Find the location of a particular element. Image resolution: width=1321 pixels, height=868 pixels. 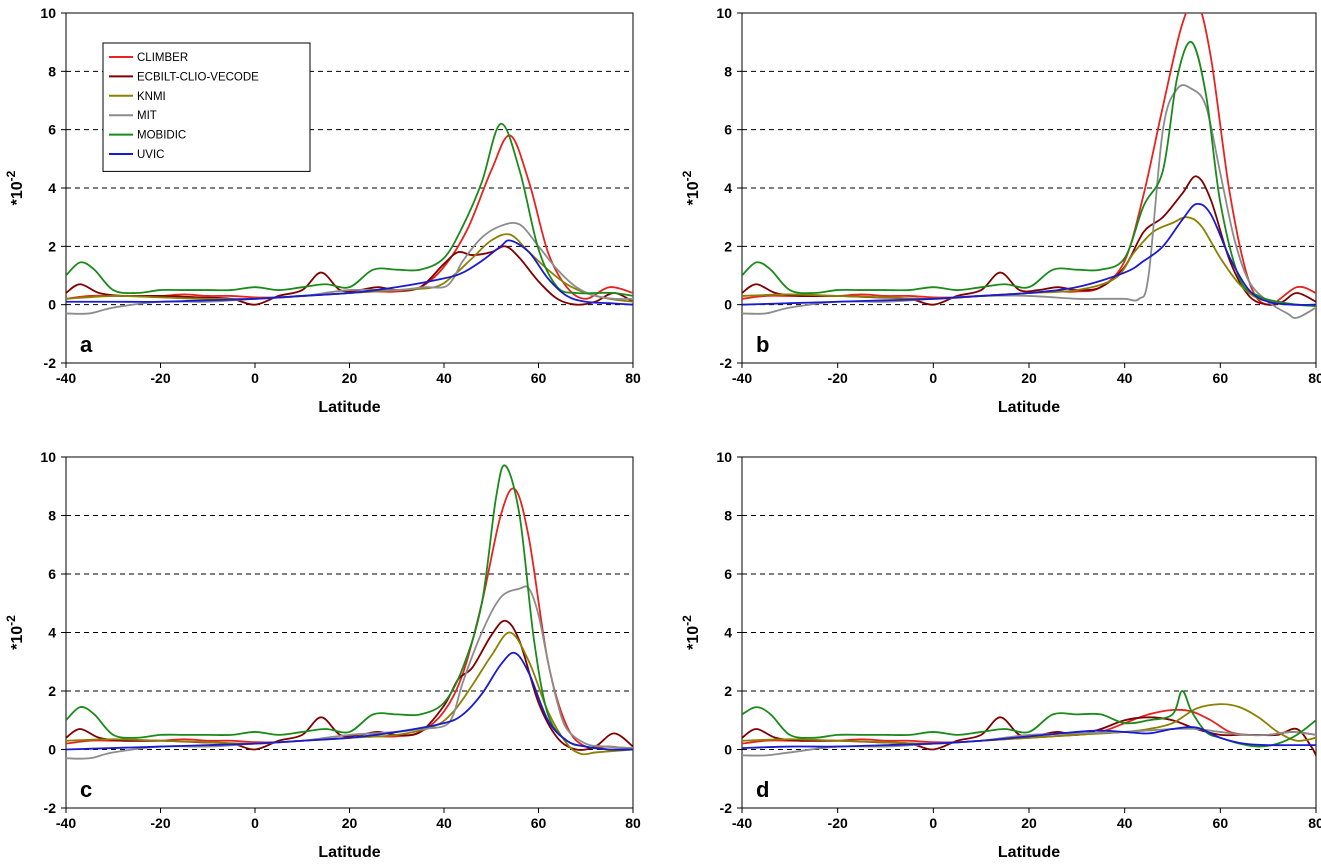

panel-label: c is located at coordinates (86, 789).